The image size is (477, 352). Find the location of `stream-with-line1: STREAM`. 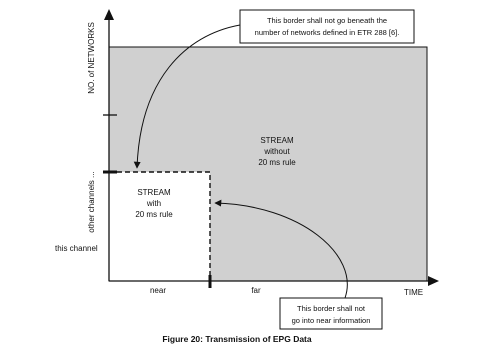

stream-with-line1: STREAM is located at coordinates (154, 192).